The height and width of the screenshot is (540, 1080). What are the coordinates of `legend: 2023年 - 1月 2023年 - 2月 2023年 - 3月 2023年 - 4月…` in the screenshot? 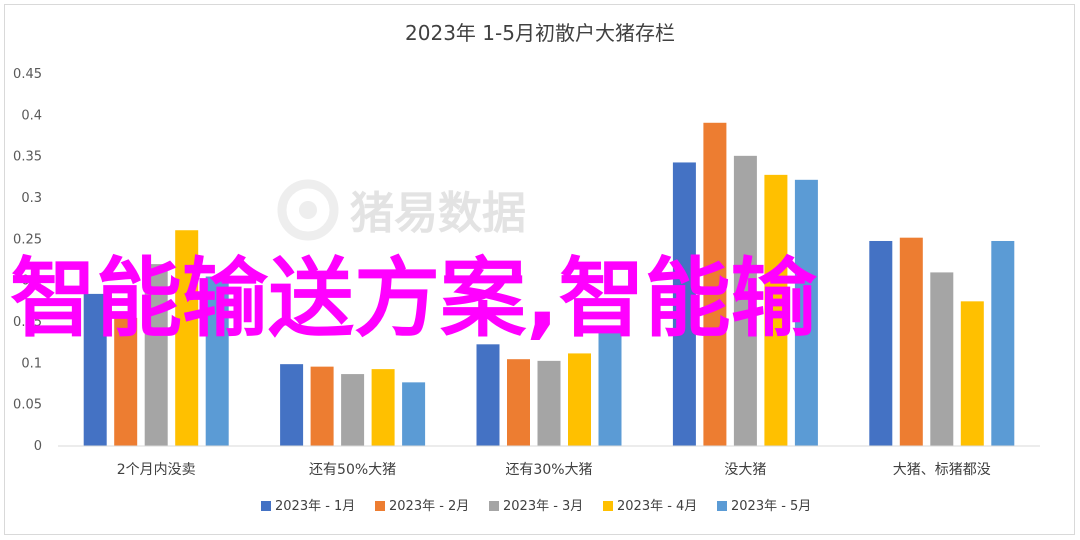 It's located at (536, 506).